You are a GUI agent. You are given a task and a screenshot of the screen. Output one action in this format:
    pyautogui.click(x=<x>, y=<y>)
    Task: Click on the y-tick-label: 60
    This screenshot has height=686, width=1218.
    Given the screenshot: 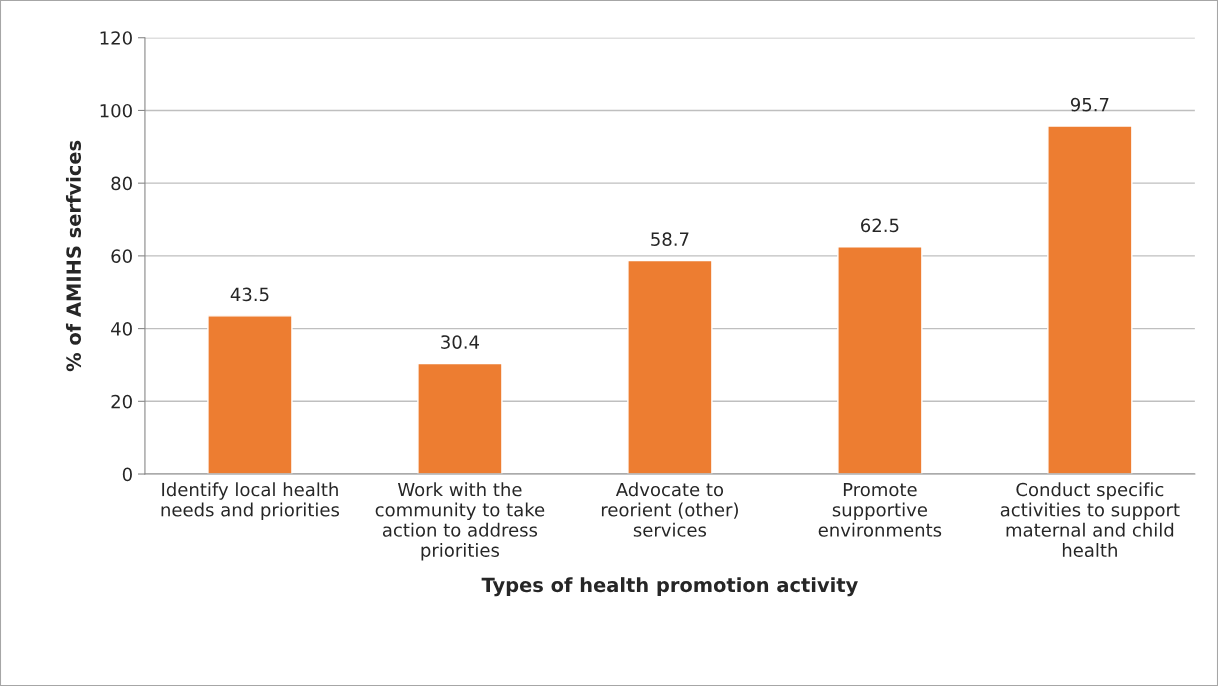 What is the action you would take?
    pyautogui.click(x=121, y=256)
    